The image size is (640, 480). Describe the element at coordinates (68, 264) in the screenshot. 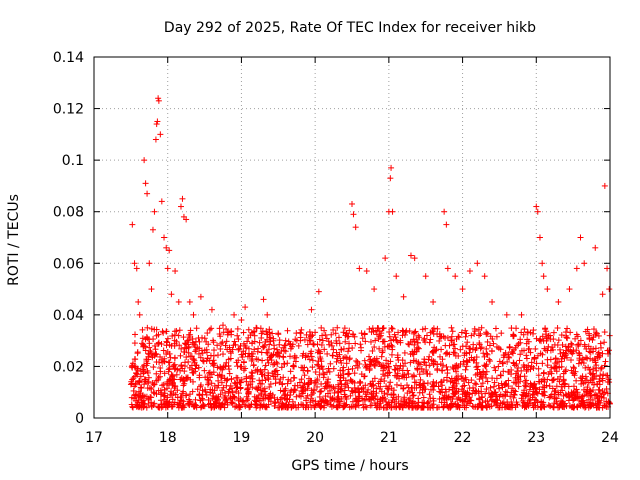

I see `y-tick-label: 0.06` at that location.